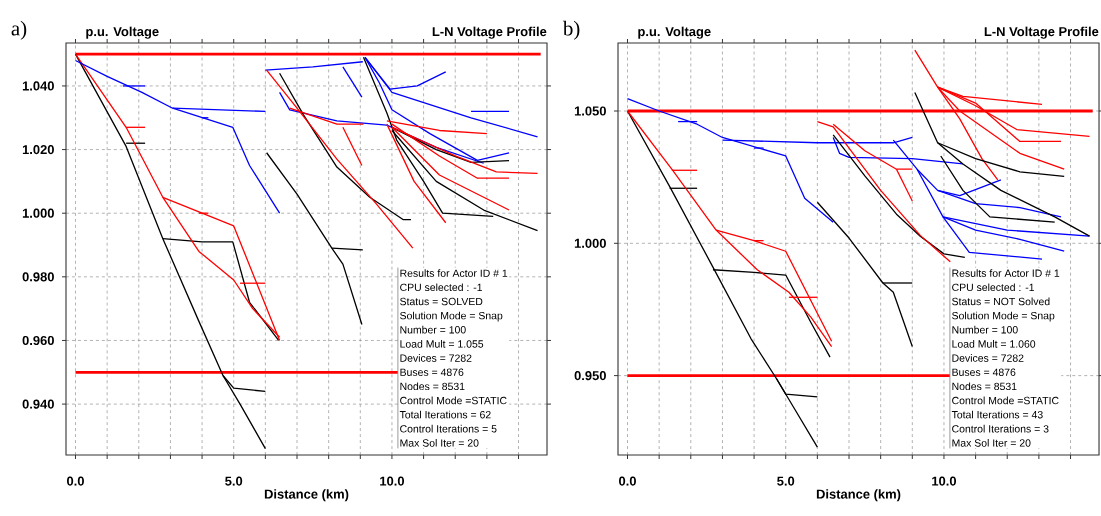  What do you see at coordinates (590, 376) in the screenshot?
I see `y-tick-label: 0.950` at bounding box center [590, 376].